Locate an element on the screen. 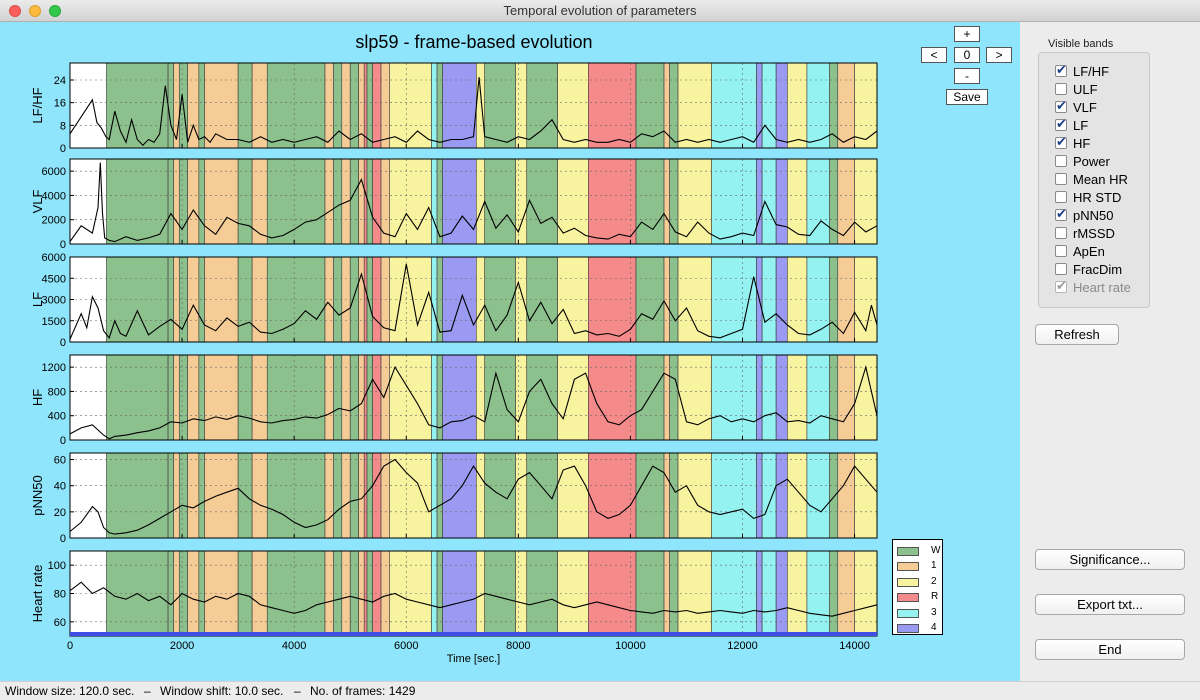 The height and width of the screenshot is (700, 1200). y-tick-label: 400 is located at coordinates (57, 417).